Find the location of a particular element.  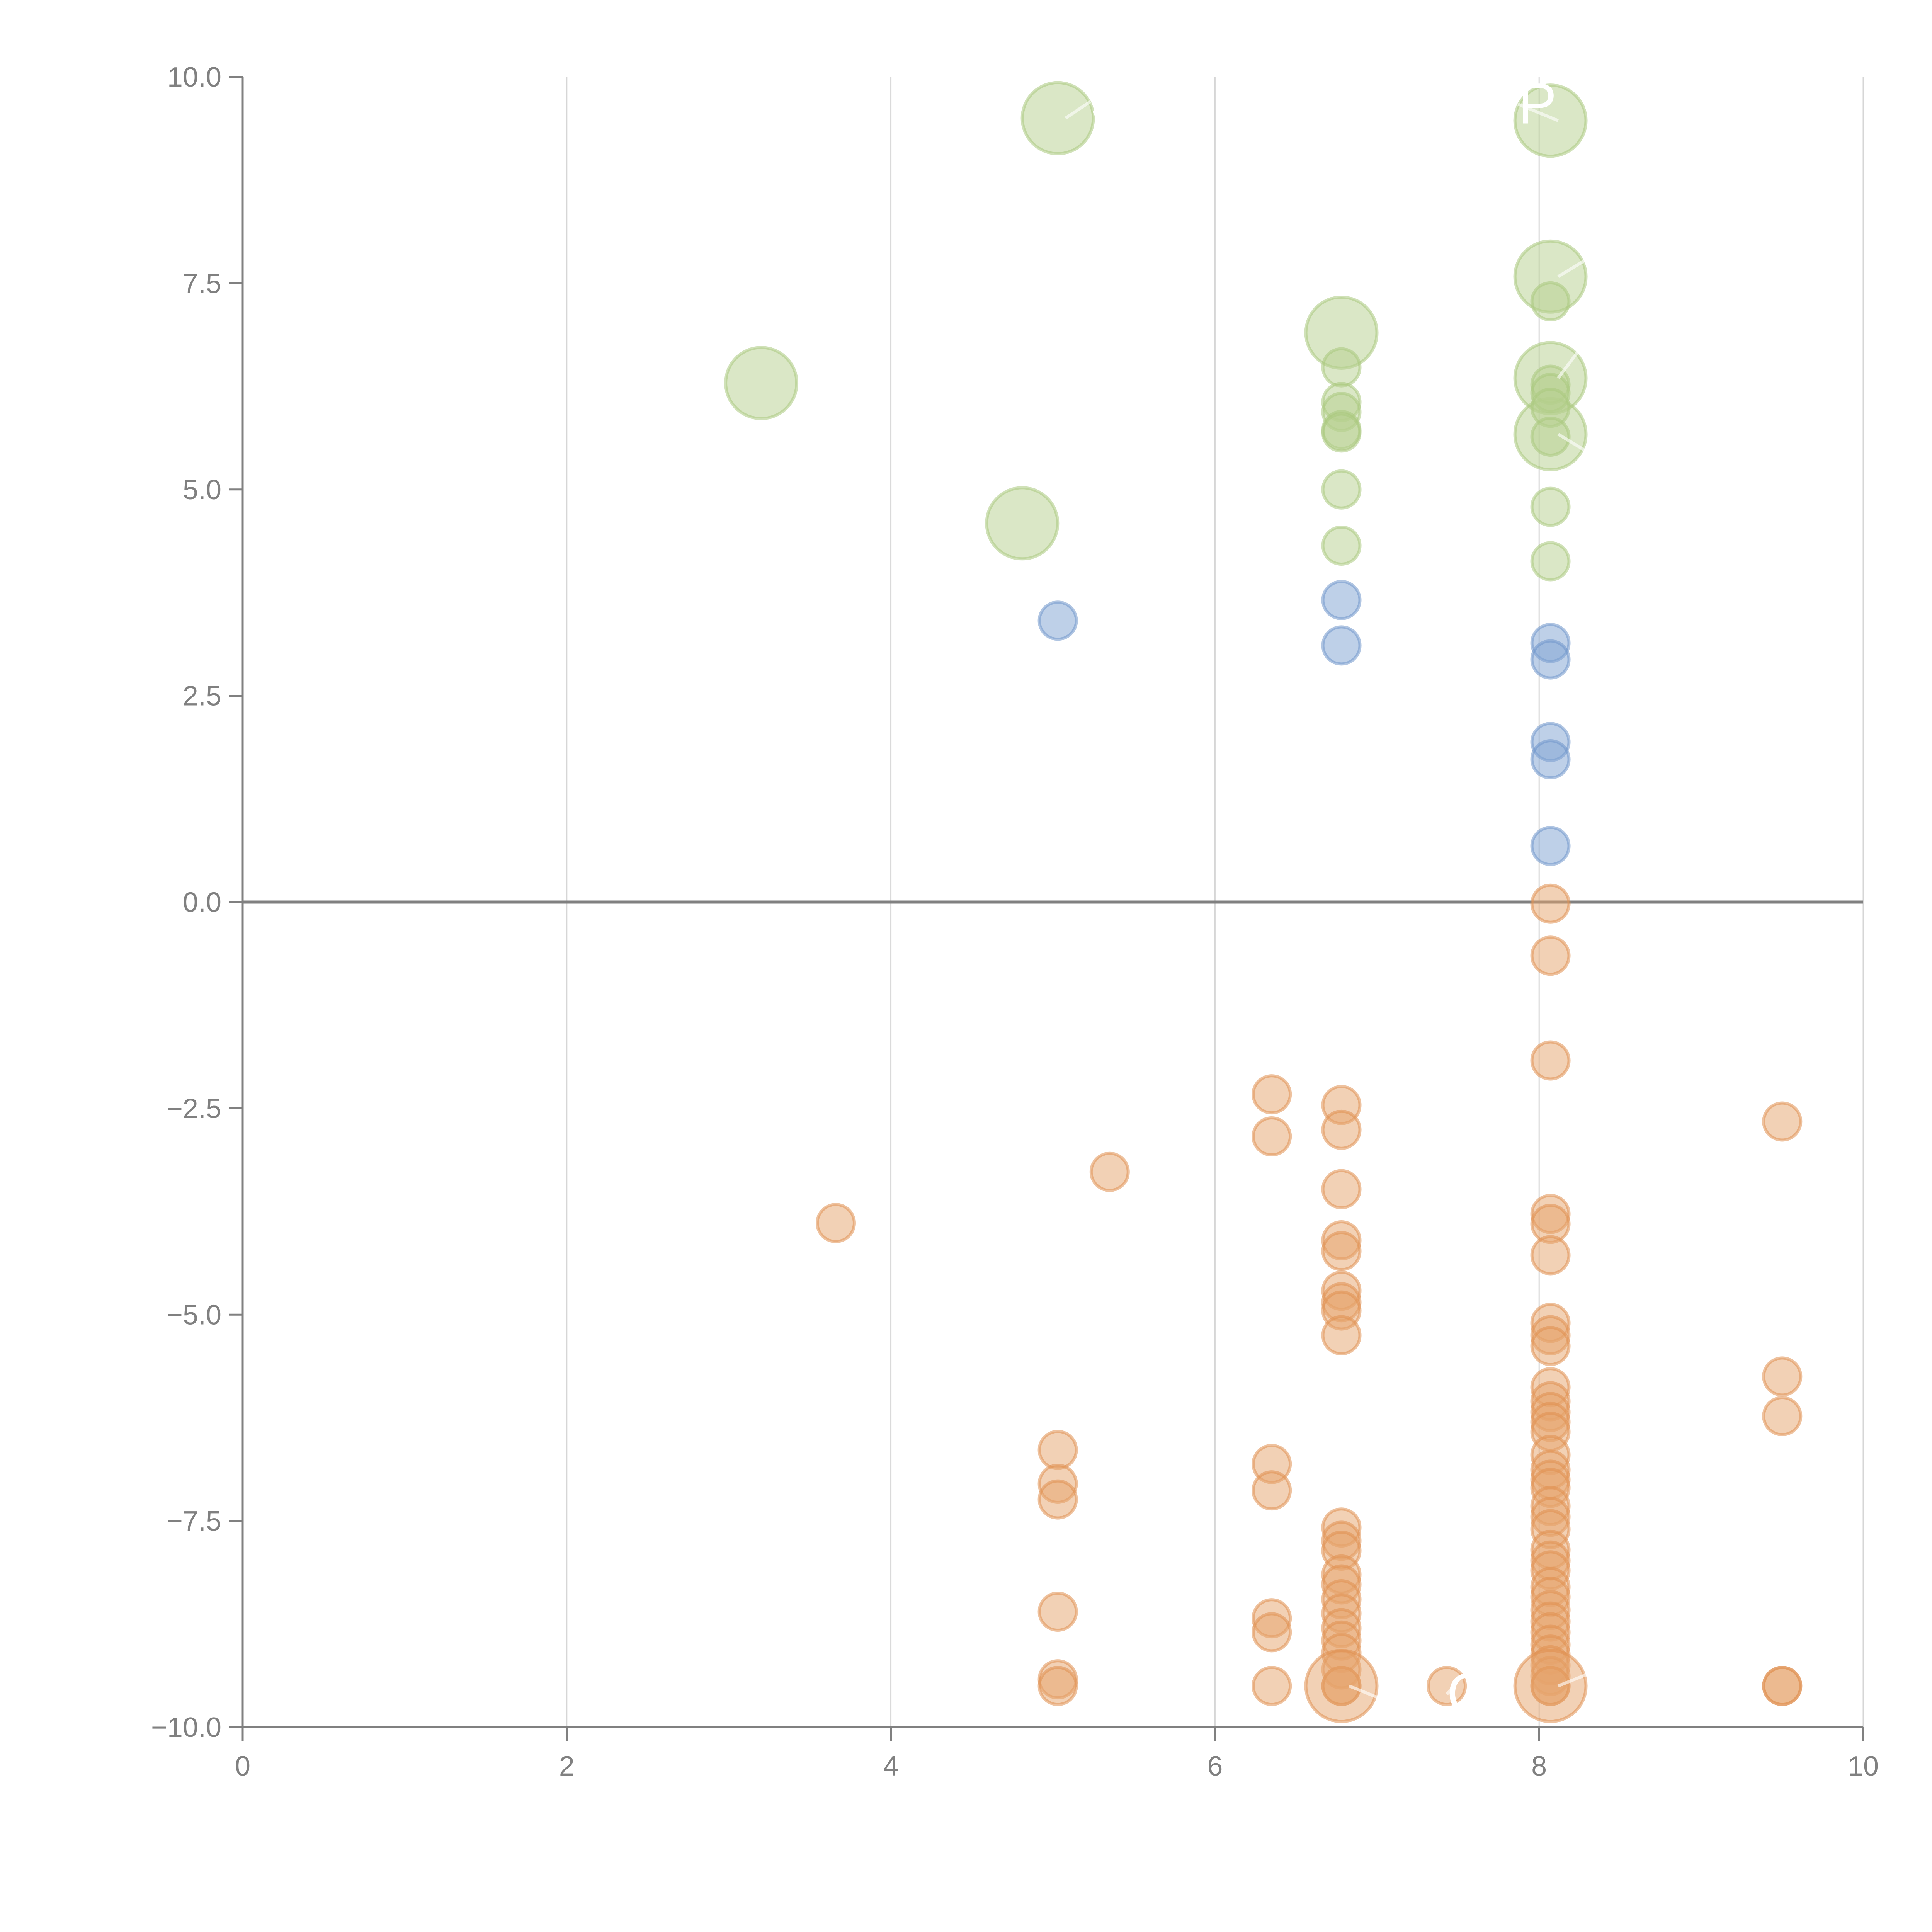

x-tick-label: 4 is located at coordinates (891, 1767).